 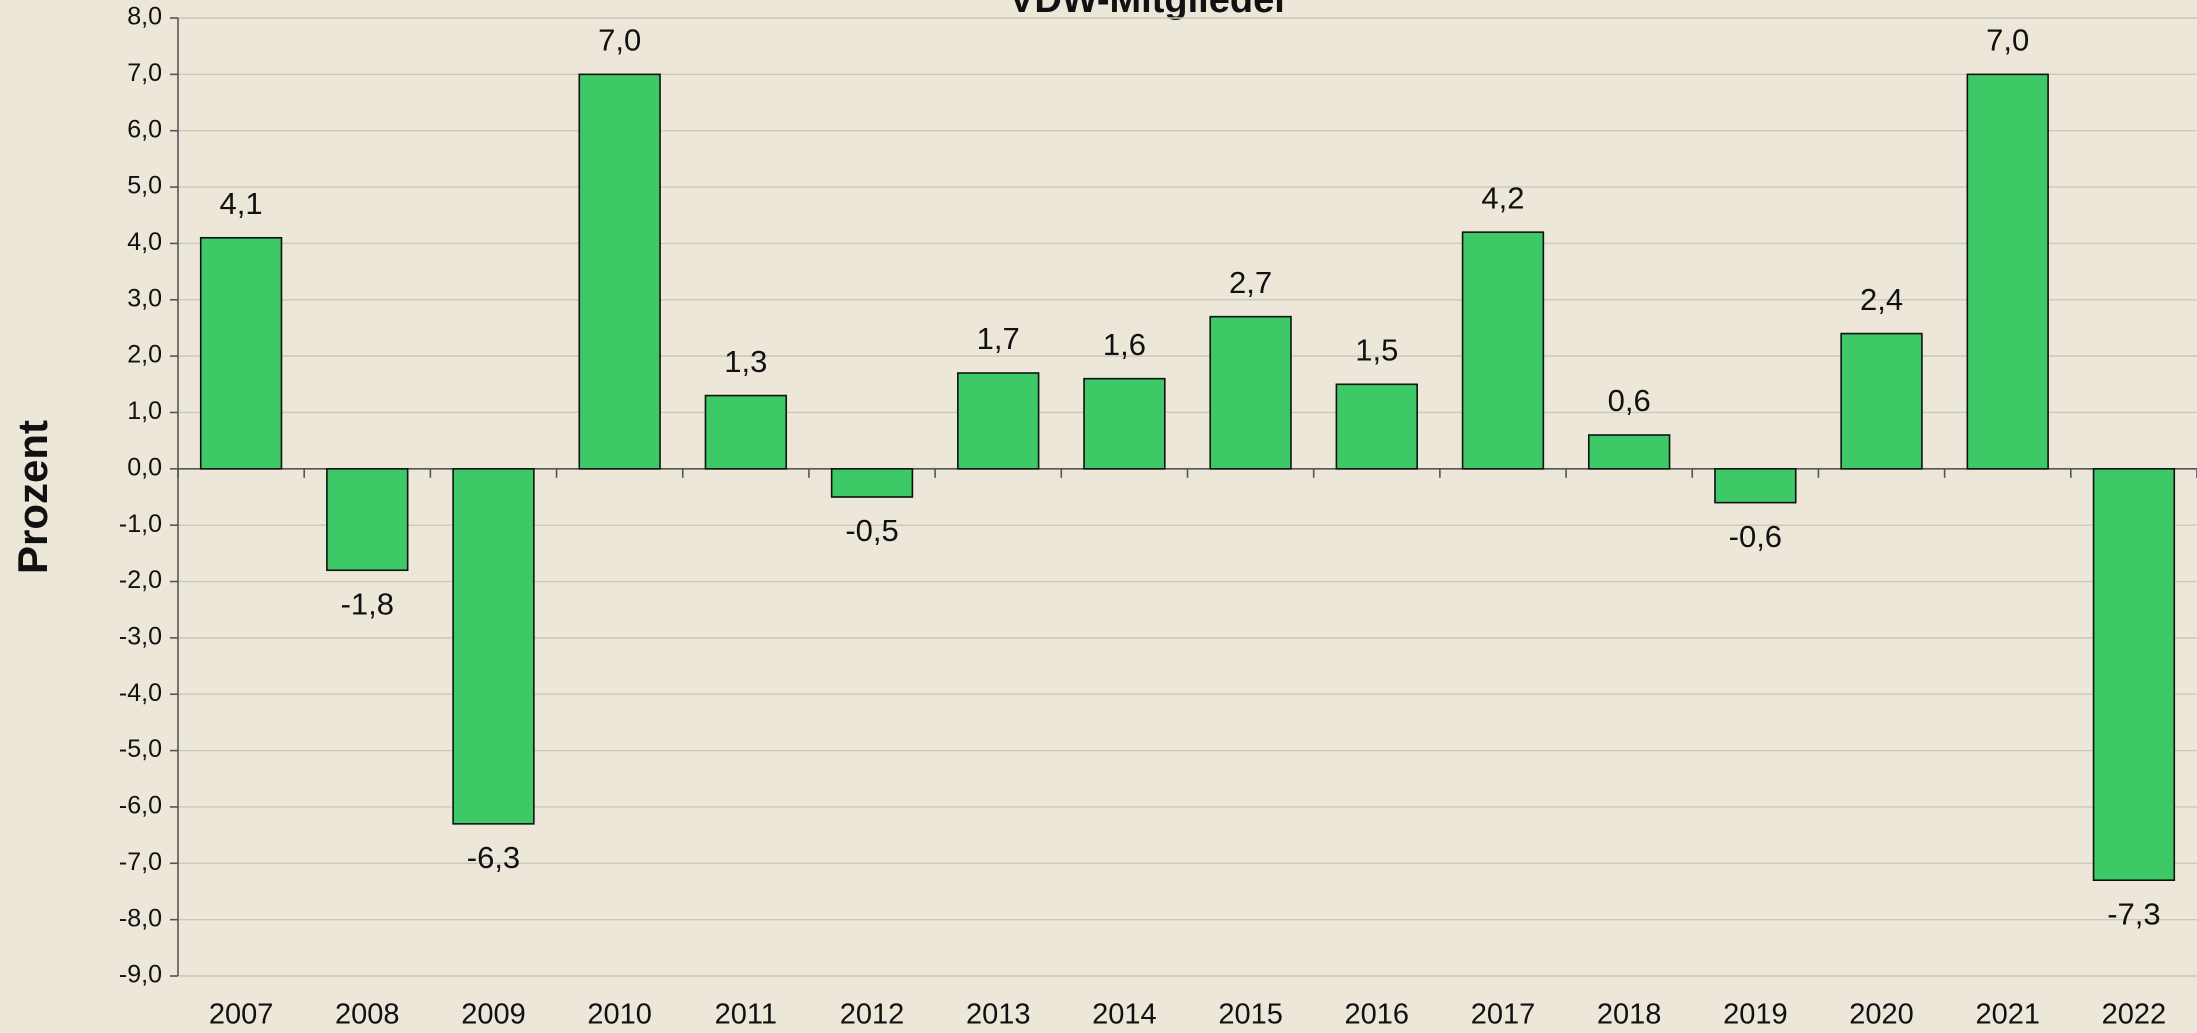 What do you see at coordinates (140, 806) in the screenshot?
I see `y-tick-label: -6,0` at bounding box center [140, 806].